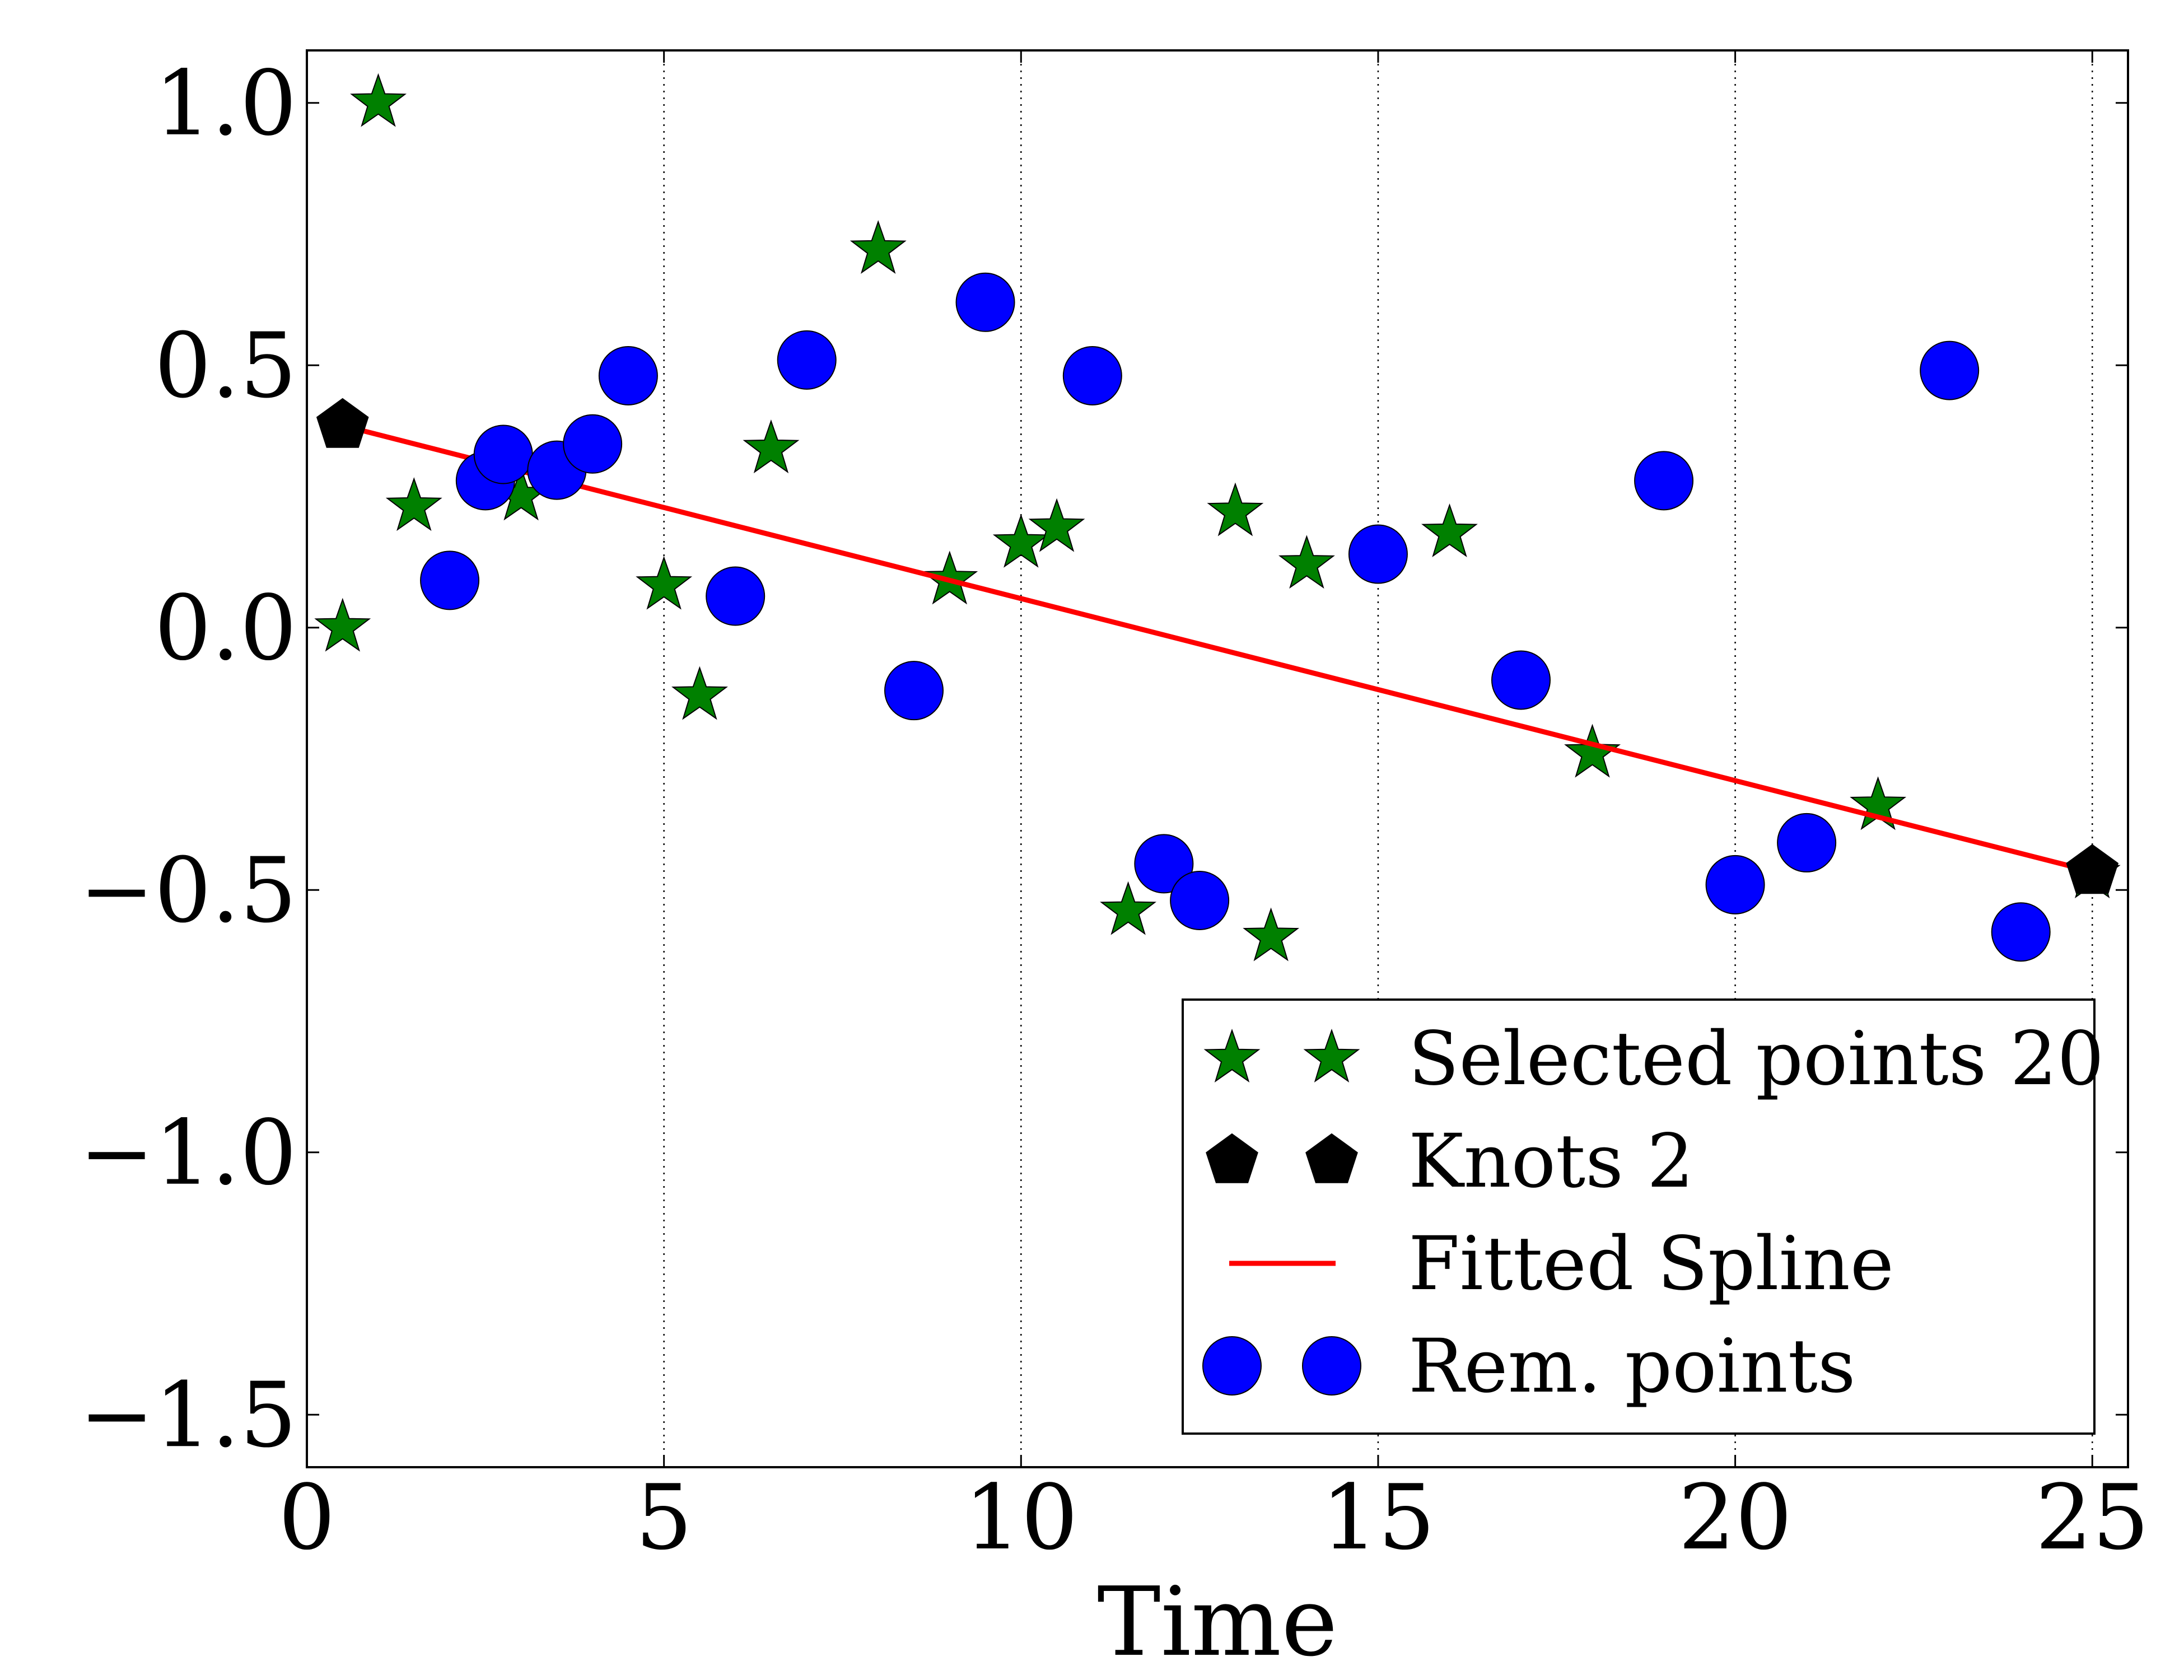 The image size is (2184, 1680). What do you see at coordinates (665, 1518) in the screenshot?
I see `x-tick-label: 5` at bounding box center [665, 1518].